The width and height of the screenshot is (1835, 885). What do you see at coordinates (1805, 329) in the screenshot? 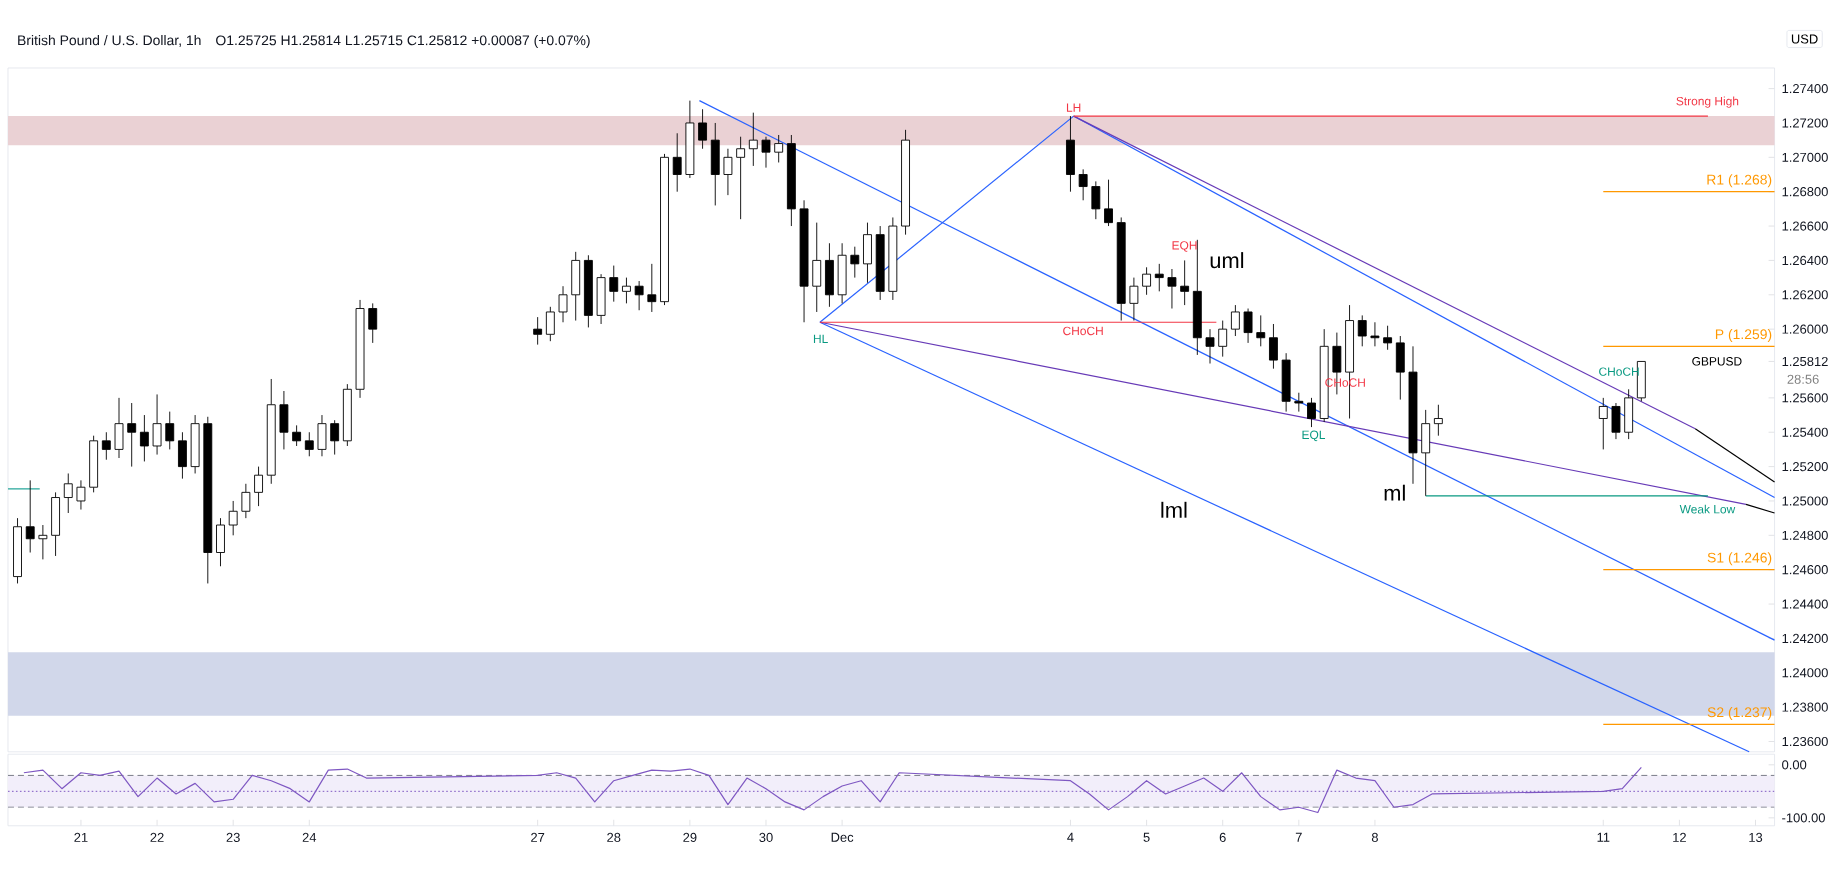
I see `y-tick-label: 1.26000` at bounding box center [1805, 329].